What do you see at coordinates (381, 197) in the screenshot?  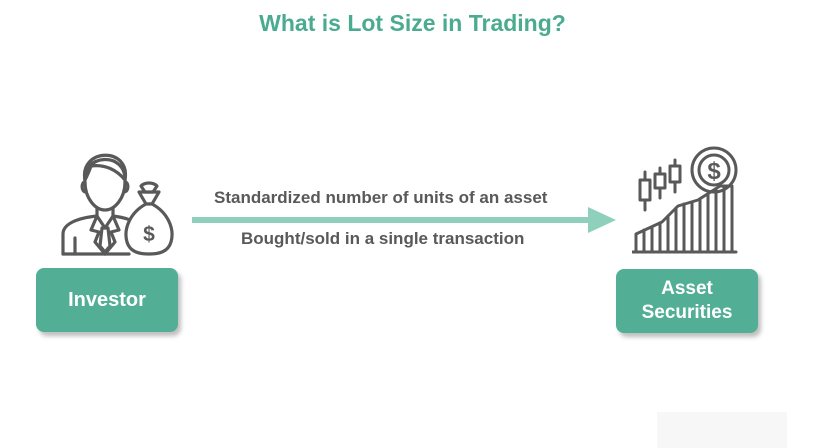 I see `arrow-top-label: Standardized number of units of an asset` at bounding box center [381, 197].